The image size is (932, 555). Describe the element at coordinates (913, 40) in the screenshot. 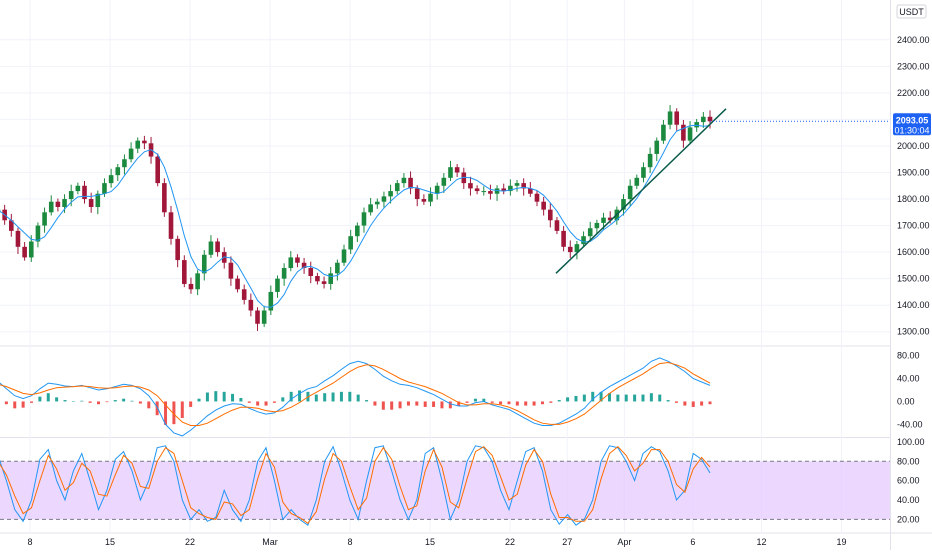

I see `price-tick-label: 2400.00` at that location.